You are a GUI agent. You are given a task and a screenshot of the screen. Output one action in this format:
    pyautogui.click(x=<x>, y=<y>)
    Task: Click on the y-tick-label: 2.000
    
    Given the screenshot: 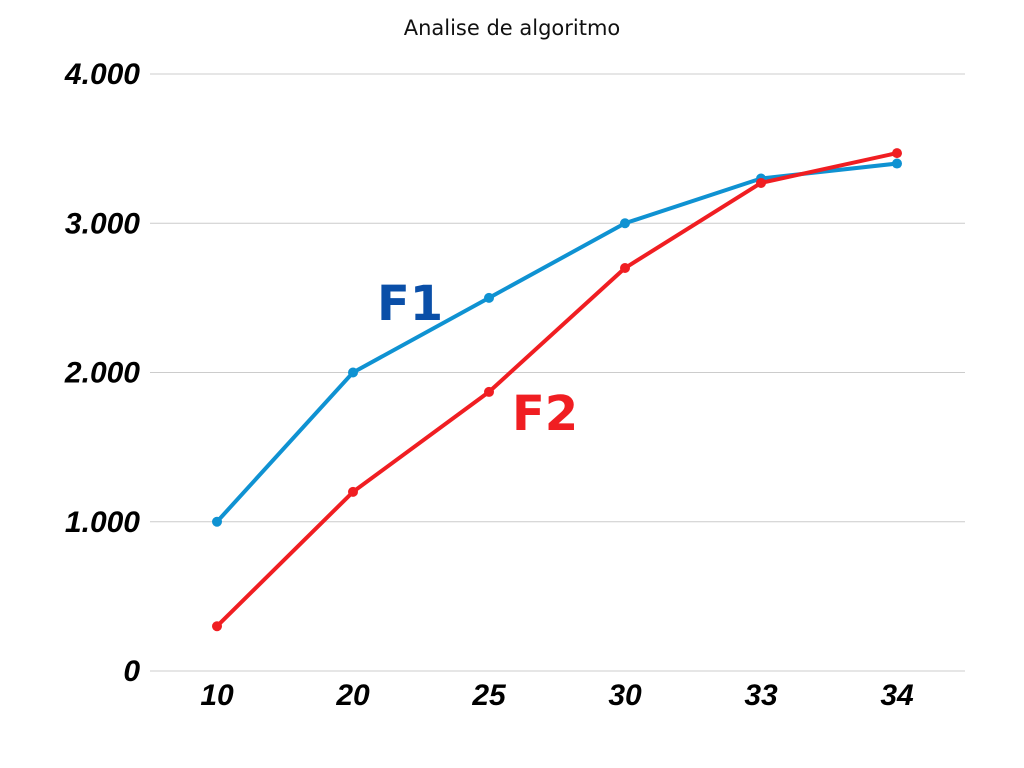 What is the action you would take?
    pyautogui.click(x=102, y=373)
    